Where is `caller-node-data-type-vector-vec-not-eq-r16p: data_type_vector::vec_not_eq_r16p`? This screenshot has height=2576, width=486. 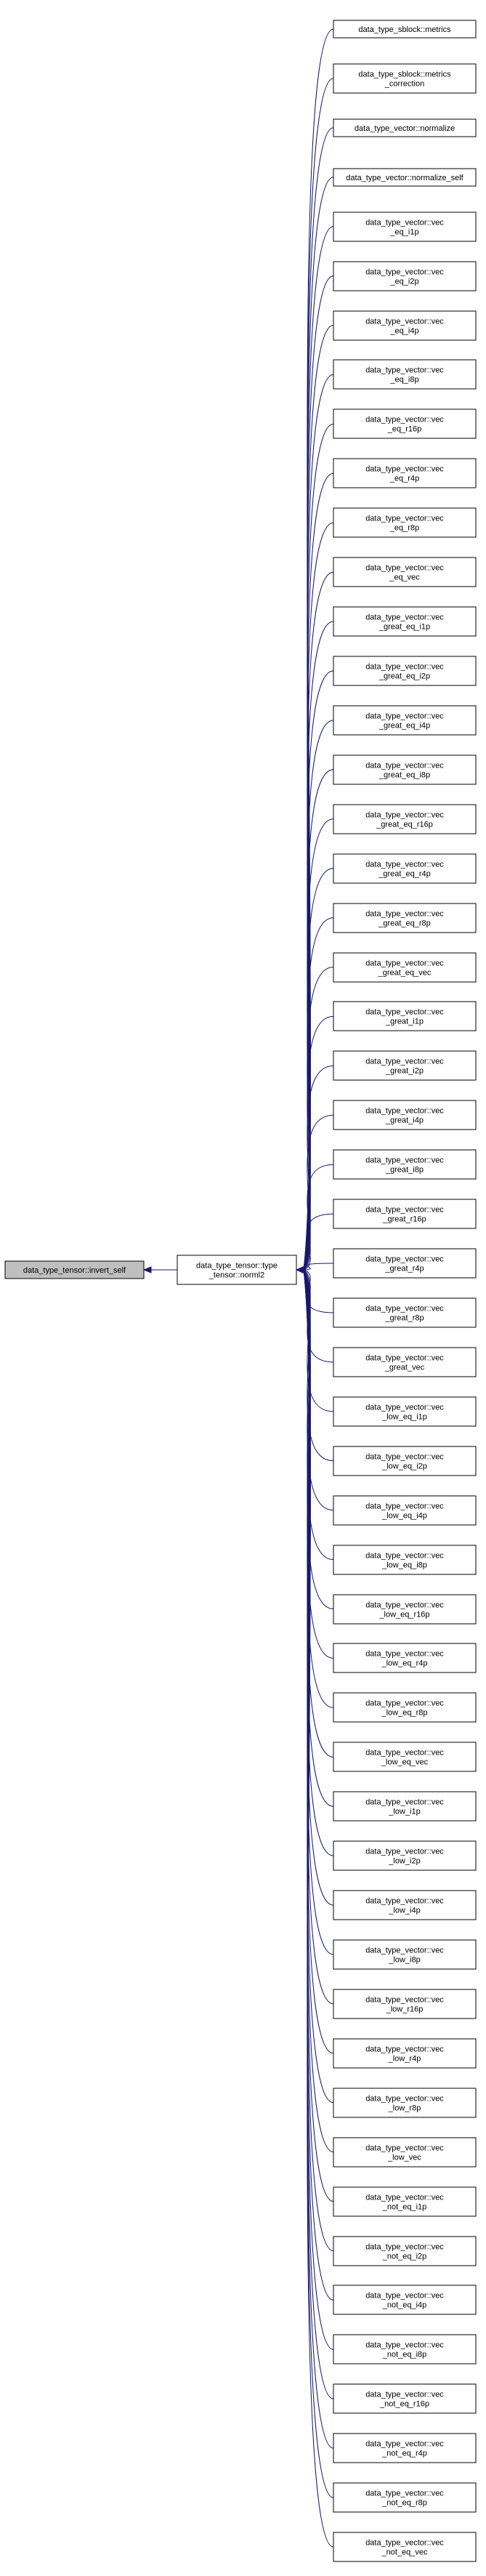 caller-node-data-type-vector-vec-not-eq-r16p: data_type_vector::vec_not_eq_r16p is located at coordinates (405, 2398).